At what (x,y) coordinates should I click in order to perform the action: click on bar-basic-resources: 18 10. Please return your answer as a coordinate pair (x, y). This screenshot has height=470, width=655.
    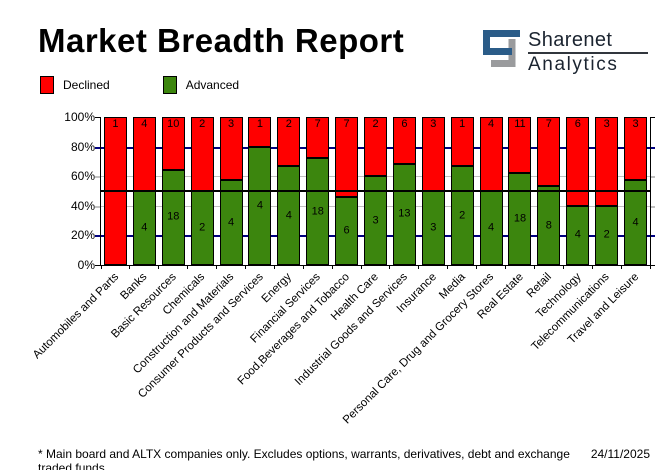
    Looking at the image, I should click on (173, 191).